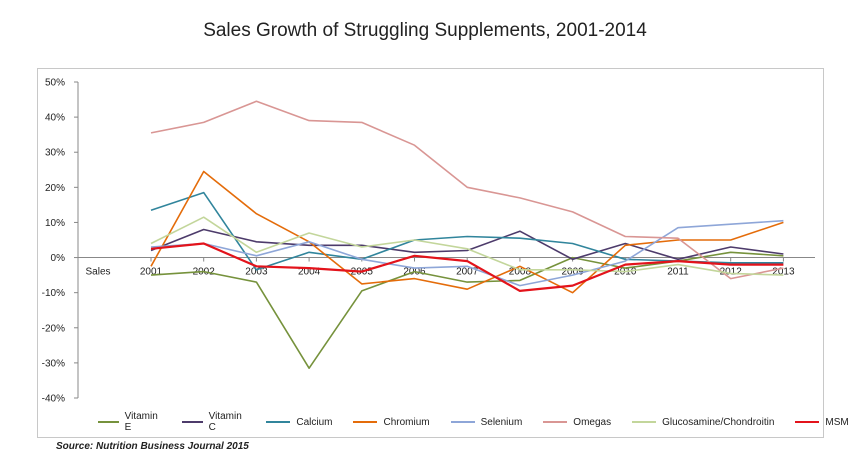 This screenshot has height=468, width=850. What do you see at coordinates (501, 422) in the screenshot?
I see `legend-label: Selenium` at bounding box center [501, 422].